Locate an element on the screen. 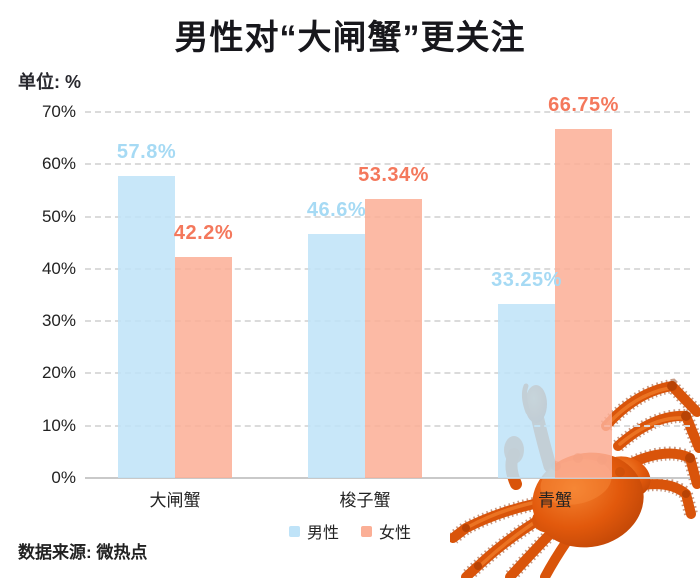 This screenshot has width=700, height=578. legend-label-female: 女性 is located at coordinates (395, 533).